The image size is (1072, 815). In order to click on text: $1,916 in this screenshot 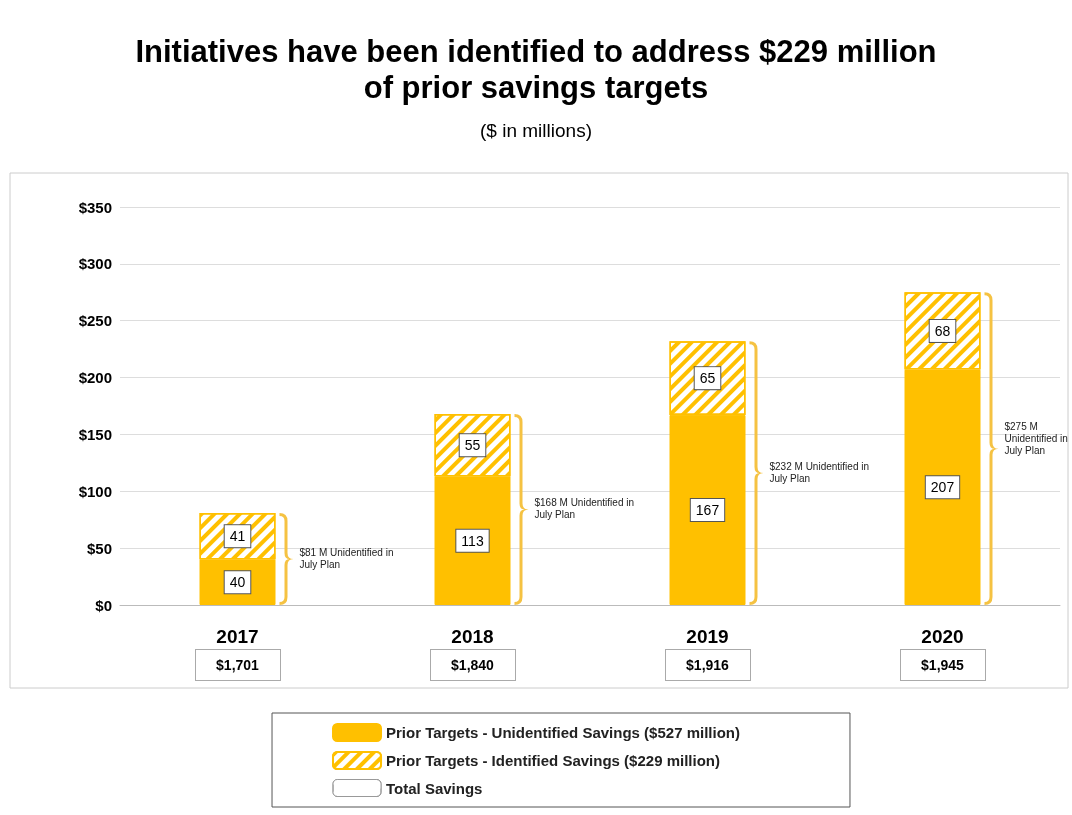, I will do `click(707, 665)`.